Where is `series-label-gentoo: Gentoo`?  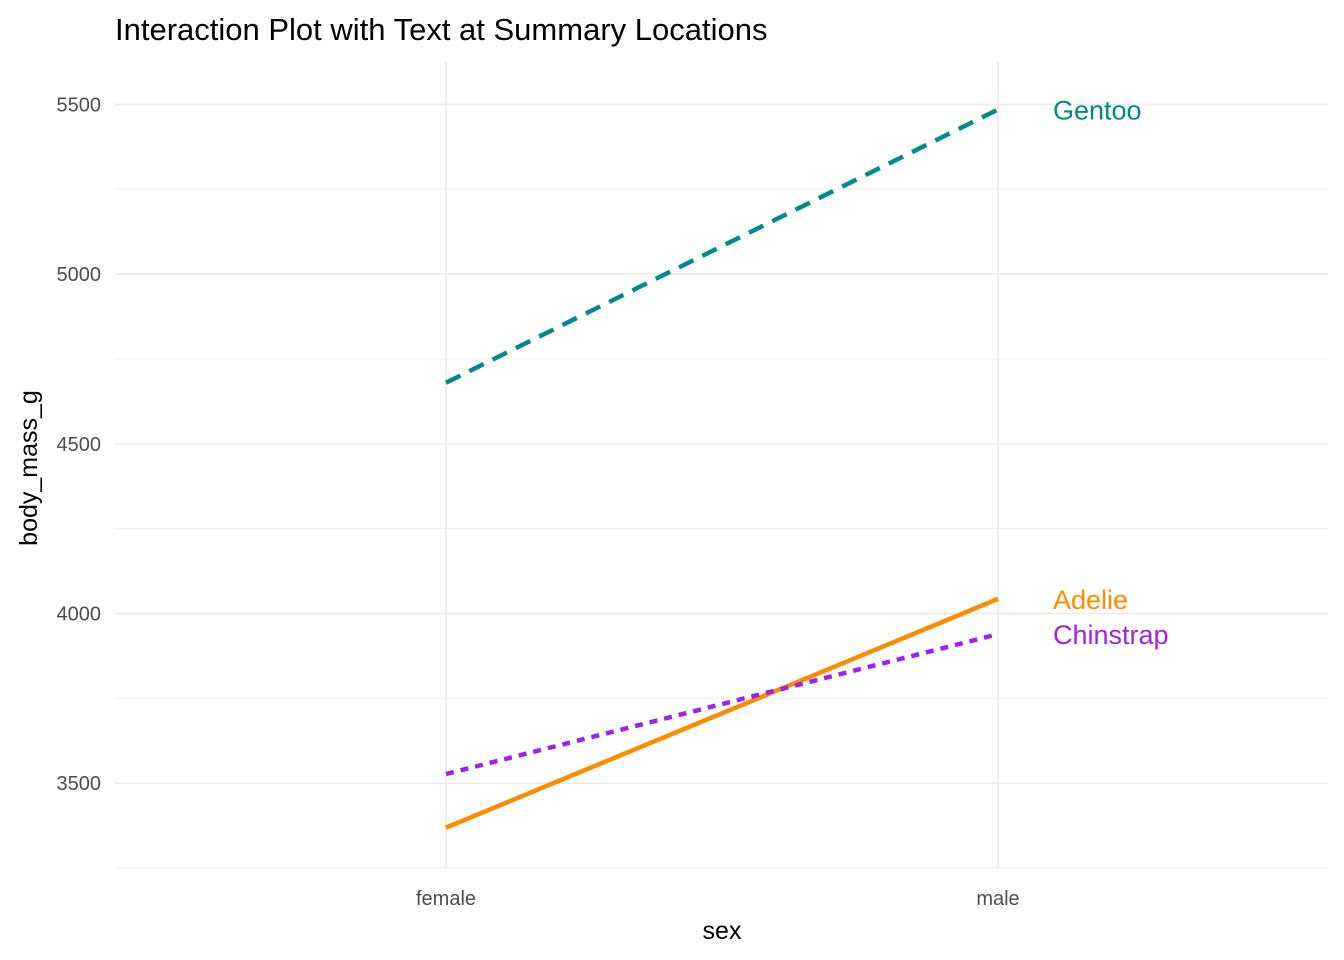 series-label-gentoo: Gentoo is located at coordinates (1097, 111).